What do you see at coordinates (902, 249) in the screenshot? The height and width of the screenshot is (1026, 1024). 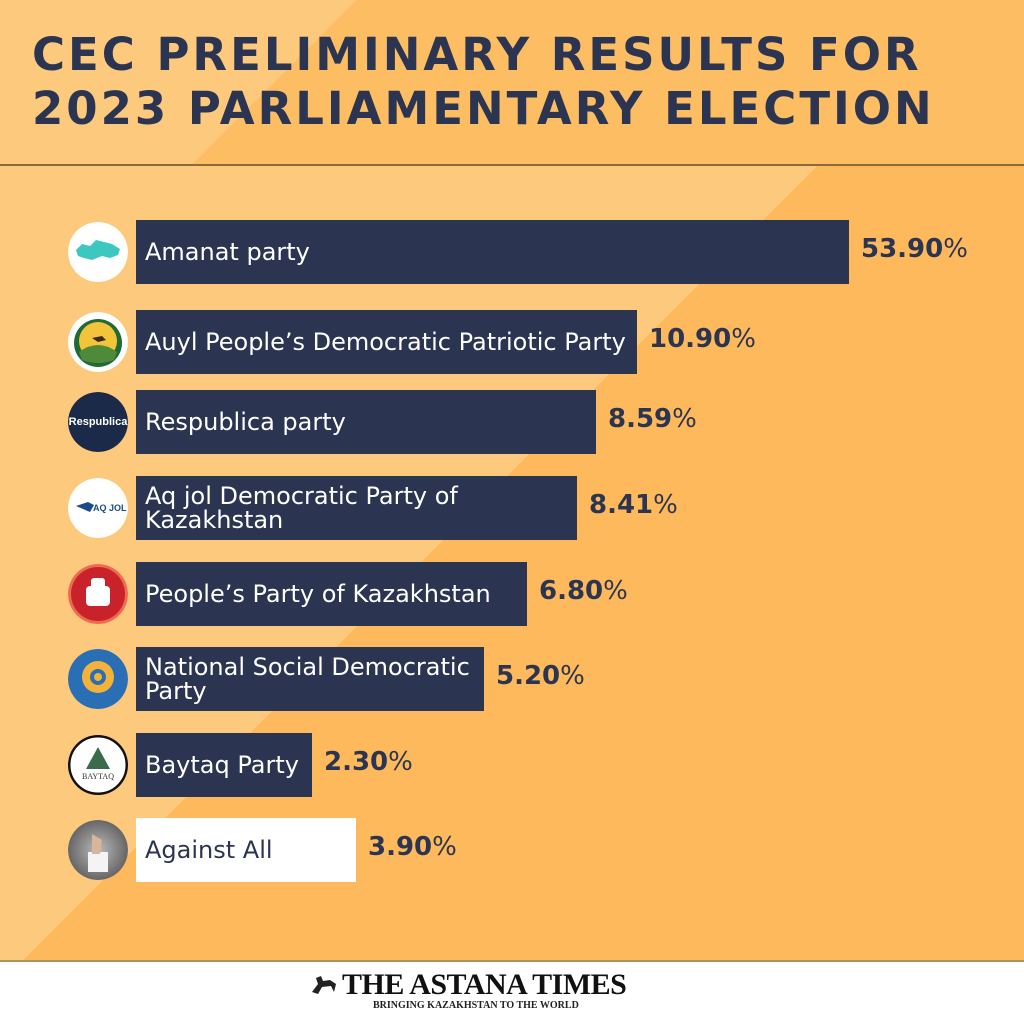 I see `value-number: 53.90` at bounding box center [902, 249].